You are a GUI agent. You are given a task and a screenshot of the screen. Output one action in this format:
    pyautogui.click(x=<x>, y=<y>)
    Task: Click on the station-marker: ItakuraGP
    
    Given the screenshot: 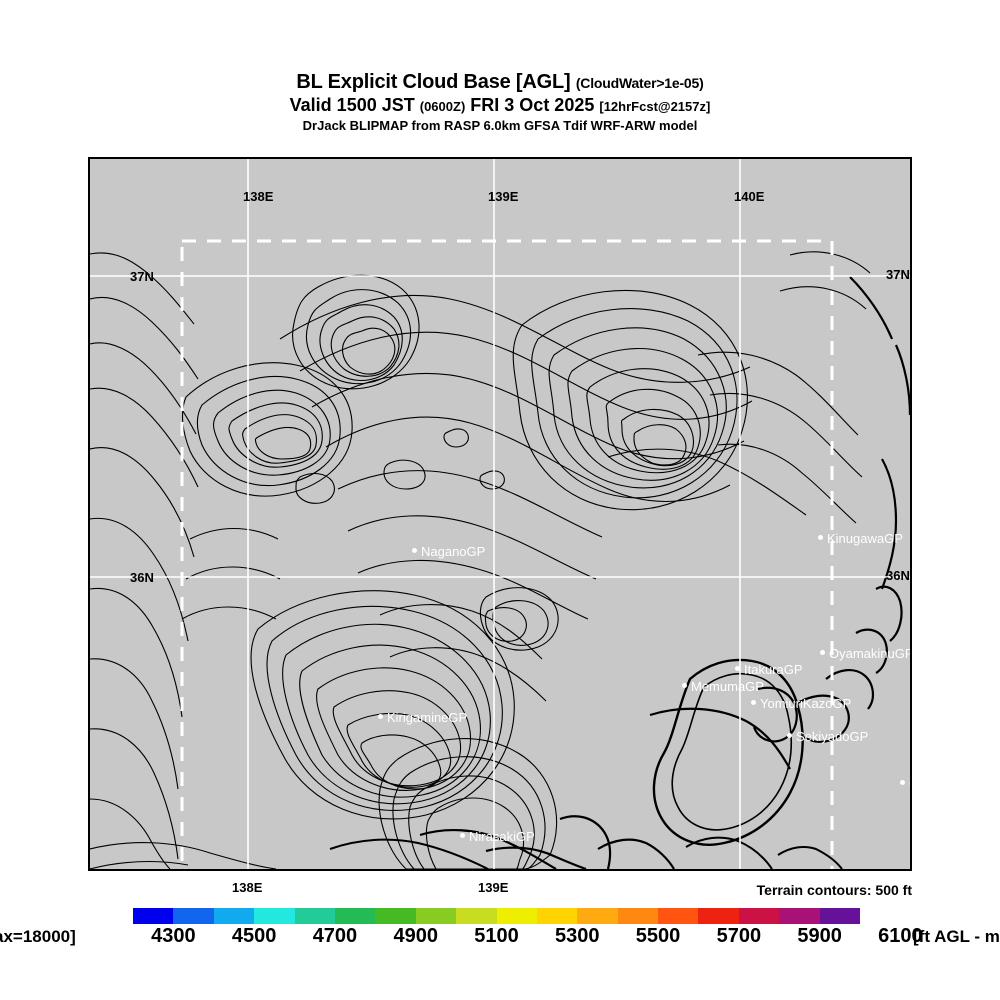 What is the action you would take?
    pyautogui.click(x=769, y=669)
    